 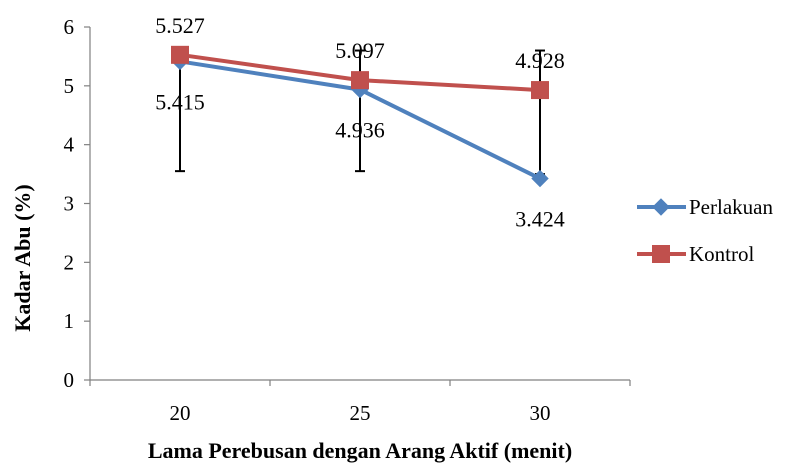 What do you see at coordinates (69, 27) in the screenshot?
I see `y-tick-label: 6` at bounding box center [69, 27].